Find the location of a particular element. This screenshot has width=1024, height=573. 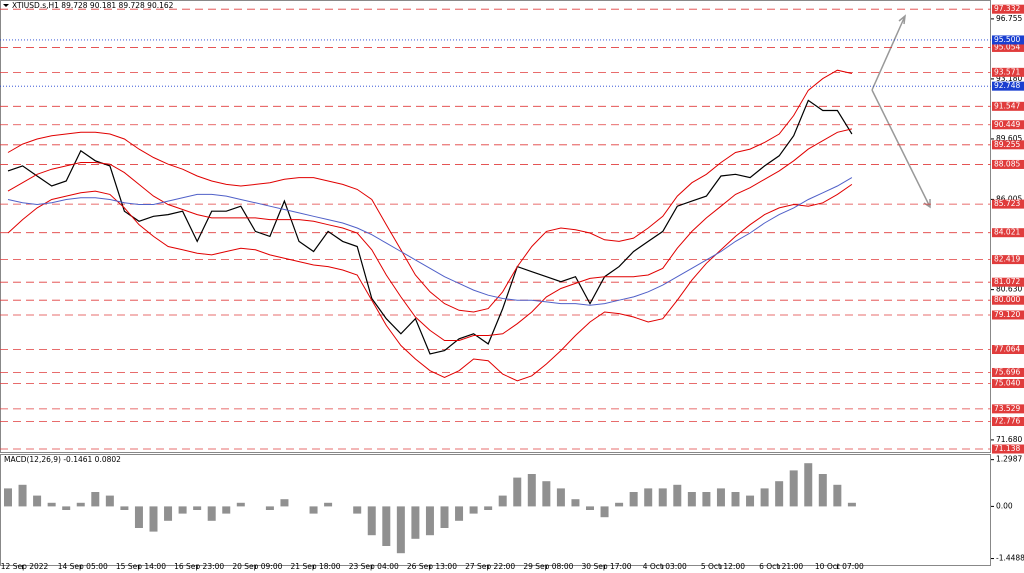

y-tick-label: 71.680 is located at coordinates (1009, 439).